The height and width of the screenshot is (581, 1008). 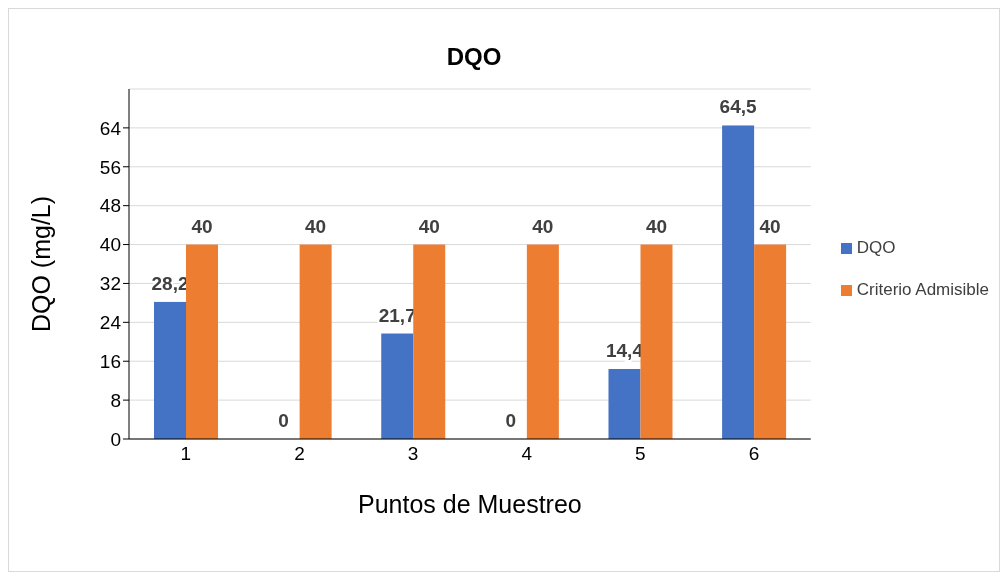 What do you see at coordinates (115, 400) in the screenshot?
I see `y-tick-label: 8` at bounding box center [115, 400].